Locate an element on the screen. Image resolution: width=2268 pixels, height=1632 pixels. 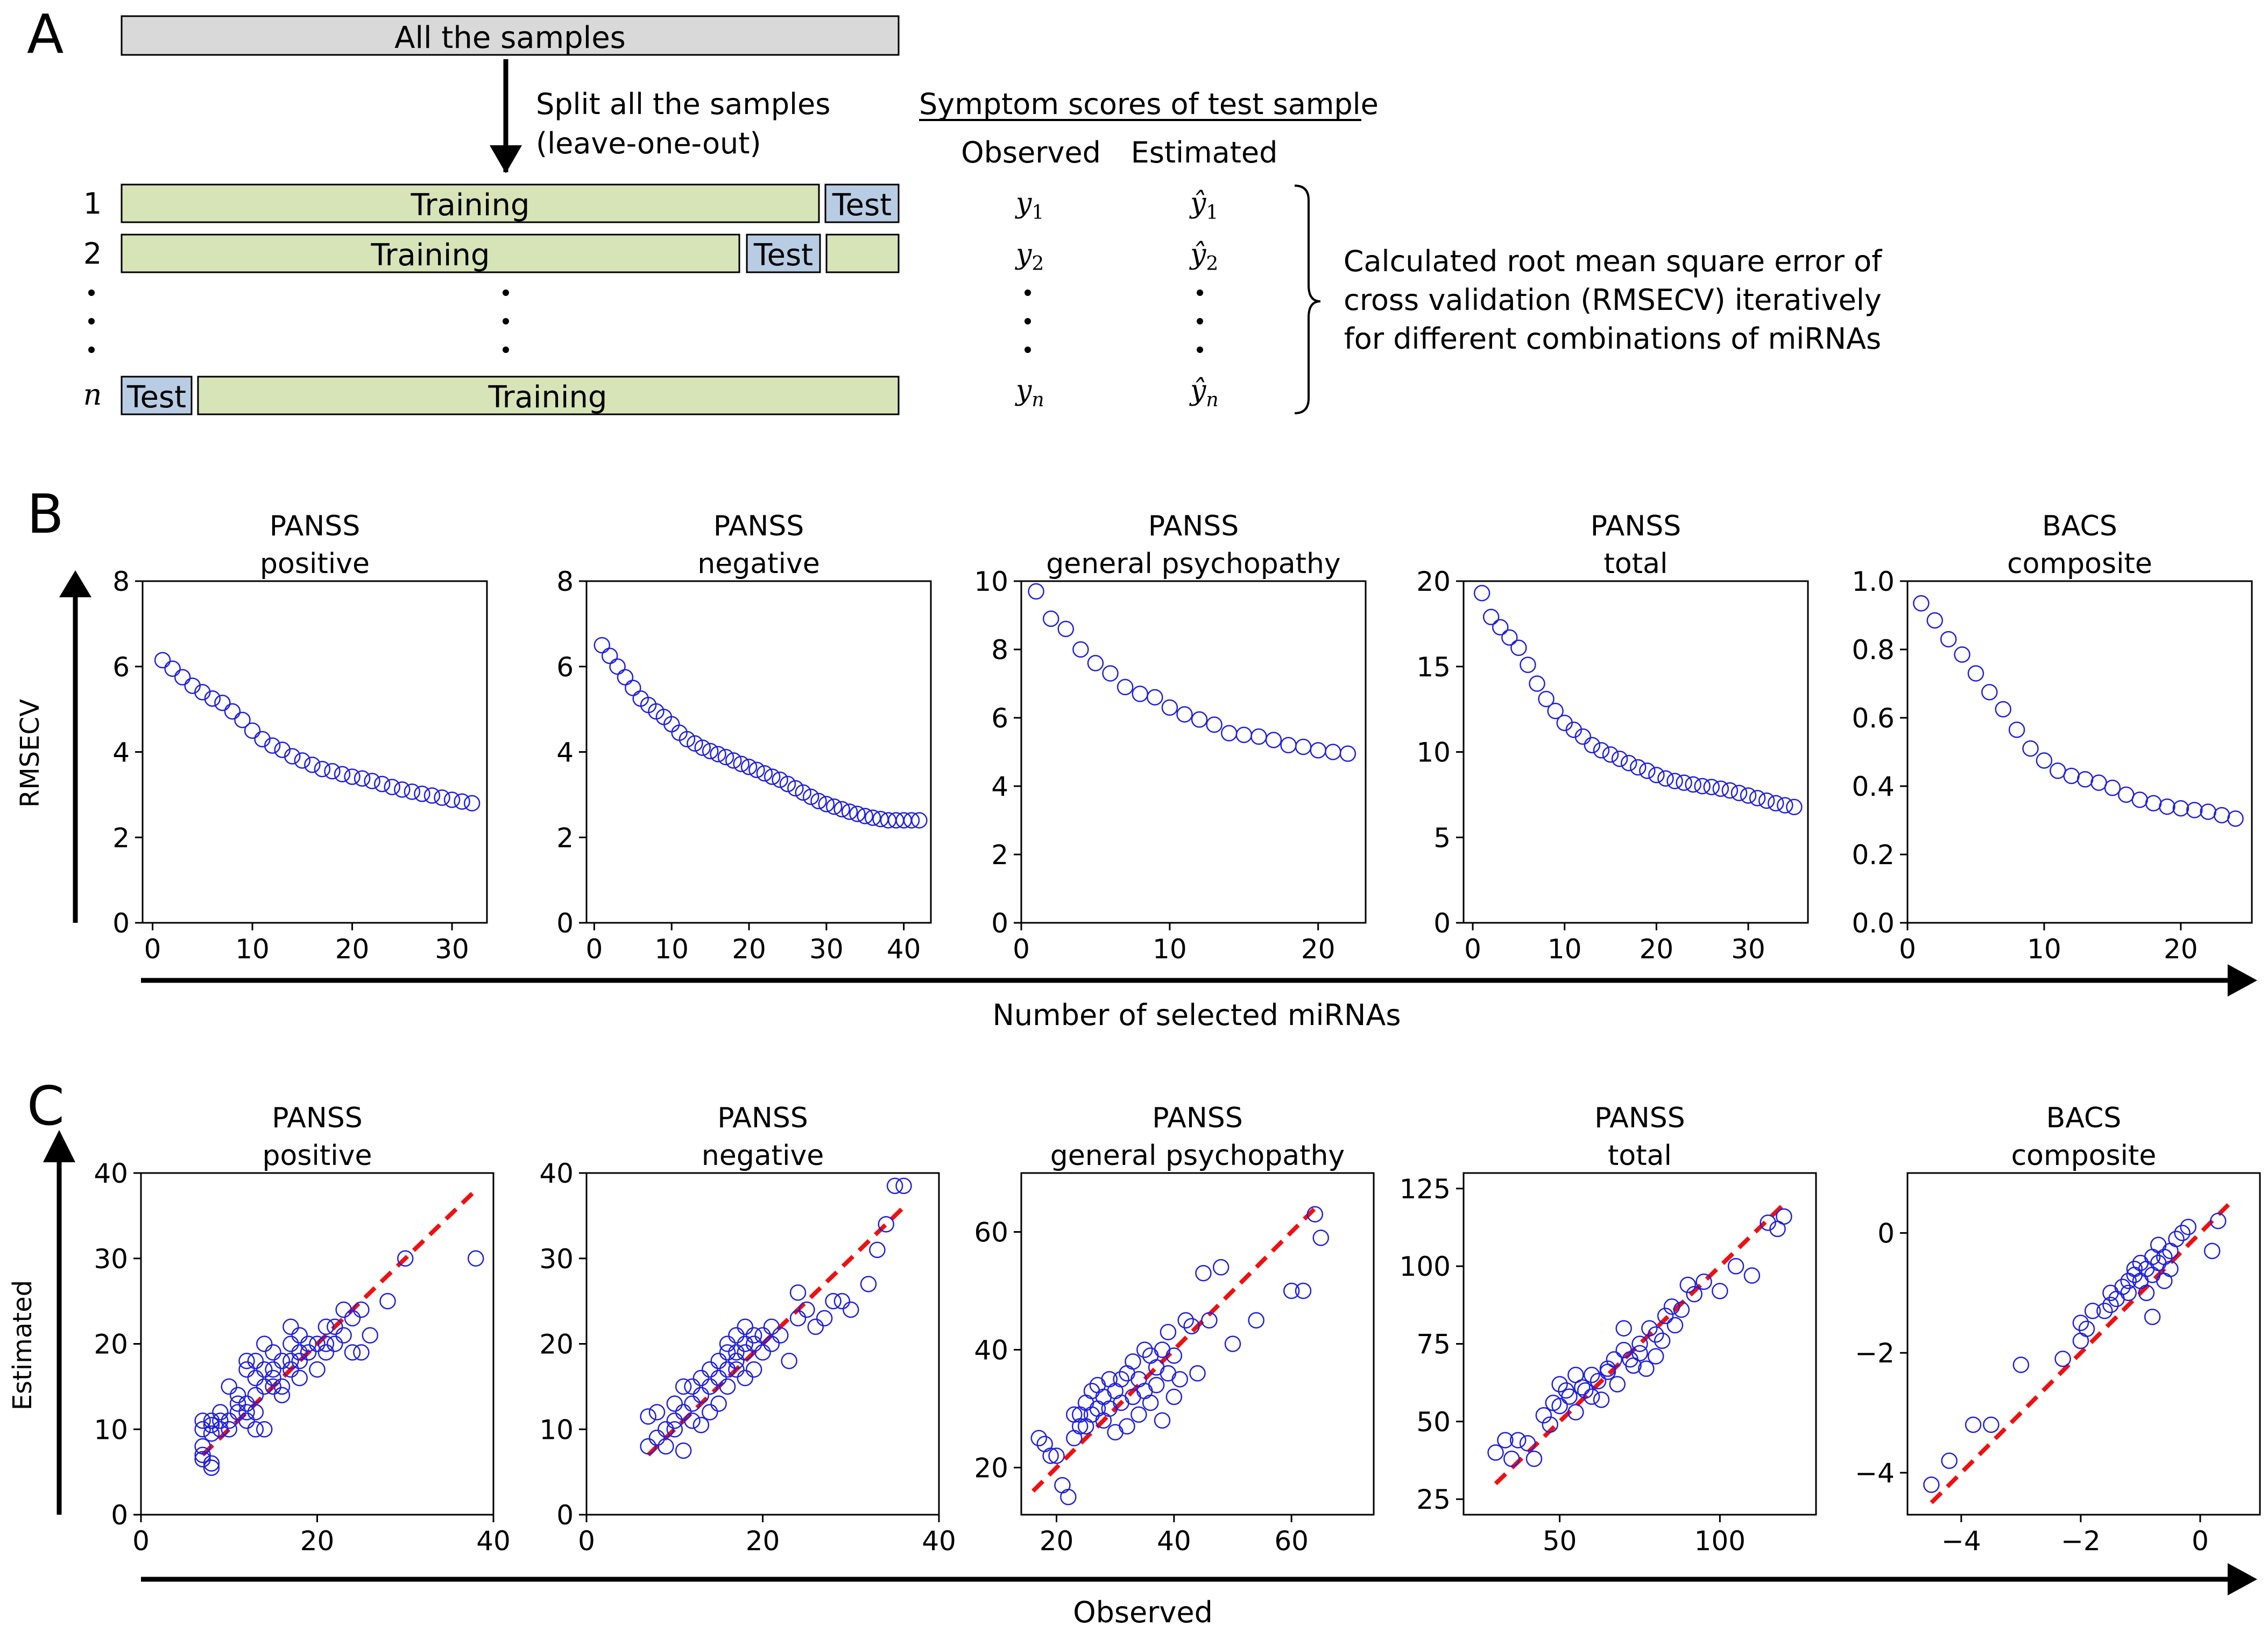
svg-text: ŷn is located at coordinates (1204, 393).